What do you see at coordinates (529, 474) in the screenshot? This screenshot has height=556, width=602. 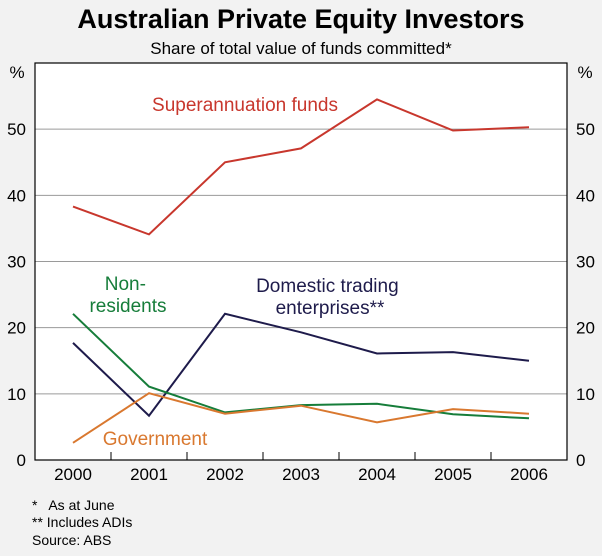 I see `x-tick-2006: 2006` at bounding box center [529, 474].